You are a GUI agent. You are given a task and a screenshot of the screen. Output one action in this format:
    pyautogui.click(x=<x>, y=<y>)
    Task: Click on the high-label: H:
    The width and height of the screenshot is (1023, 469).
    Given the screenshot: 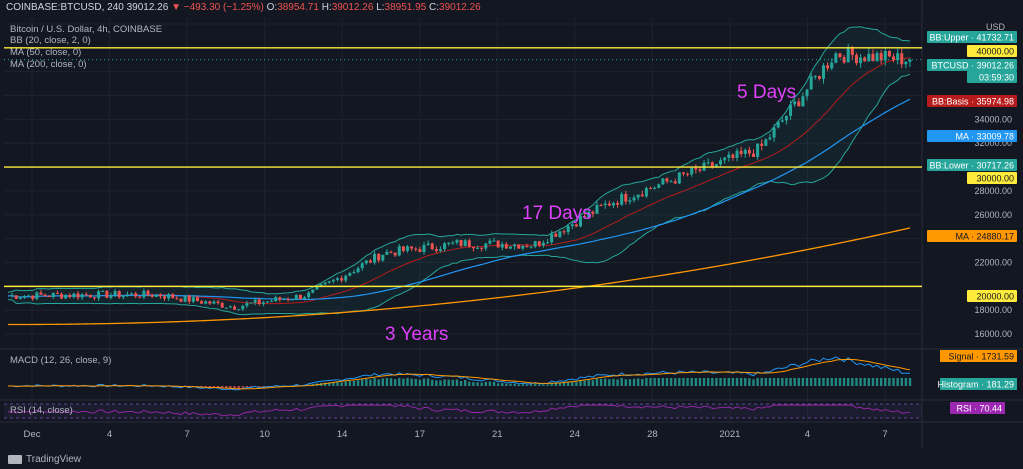 What is the action you would take?
    pyautogui.click(x=326, y=7)
    